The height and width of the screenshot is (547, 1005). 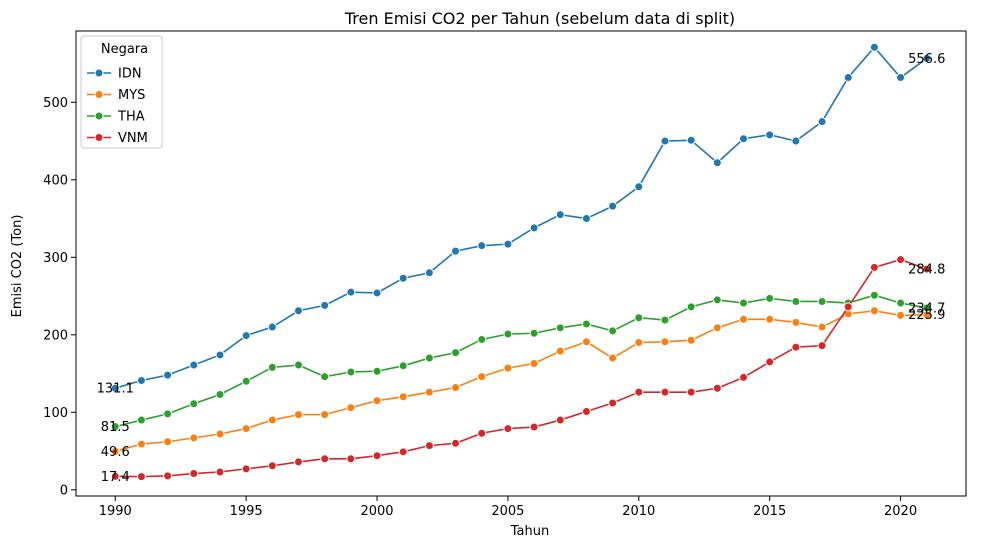 What do you see at coordinates (638, 511) in the screenshot?
I see `x-tick-label: 2010` at bounding box center [638, 511].